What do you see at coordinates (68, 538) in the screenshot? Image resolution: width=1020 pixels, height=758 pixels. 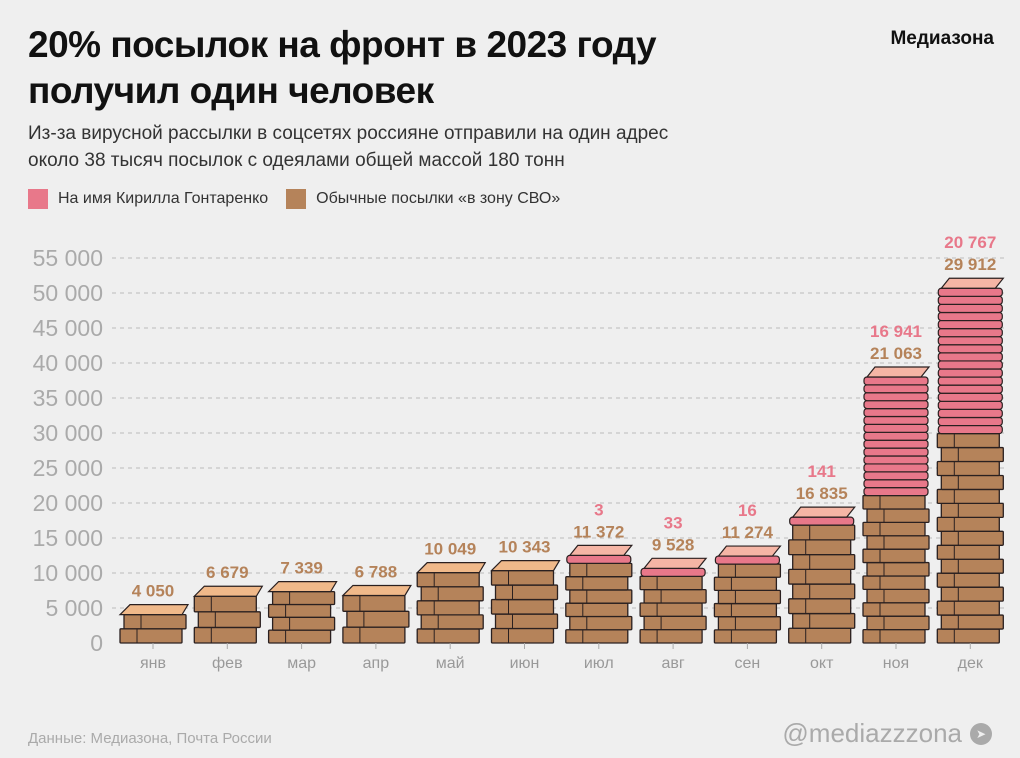 I see `y-tick-label: 15 000` at bounding box center [68, 538].